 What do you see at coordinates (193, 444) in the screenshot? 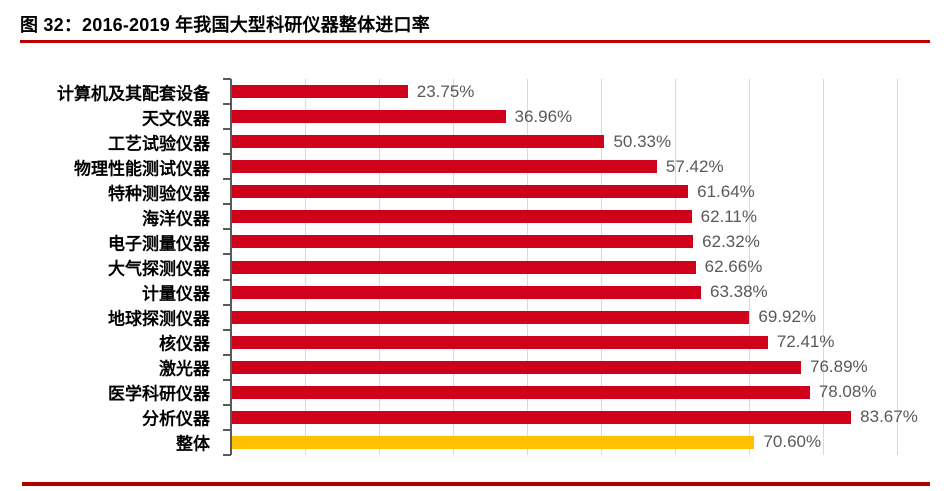
I see `category-label: 整体` at bounding box center [193, 444].